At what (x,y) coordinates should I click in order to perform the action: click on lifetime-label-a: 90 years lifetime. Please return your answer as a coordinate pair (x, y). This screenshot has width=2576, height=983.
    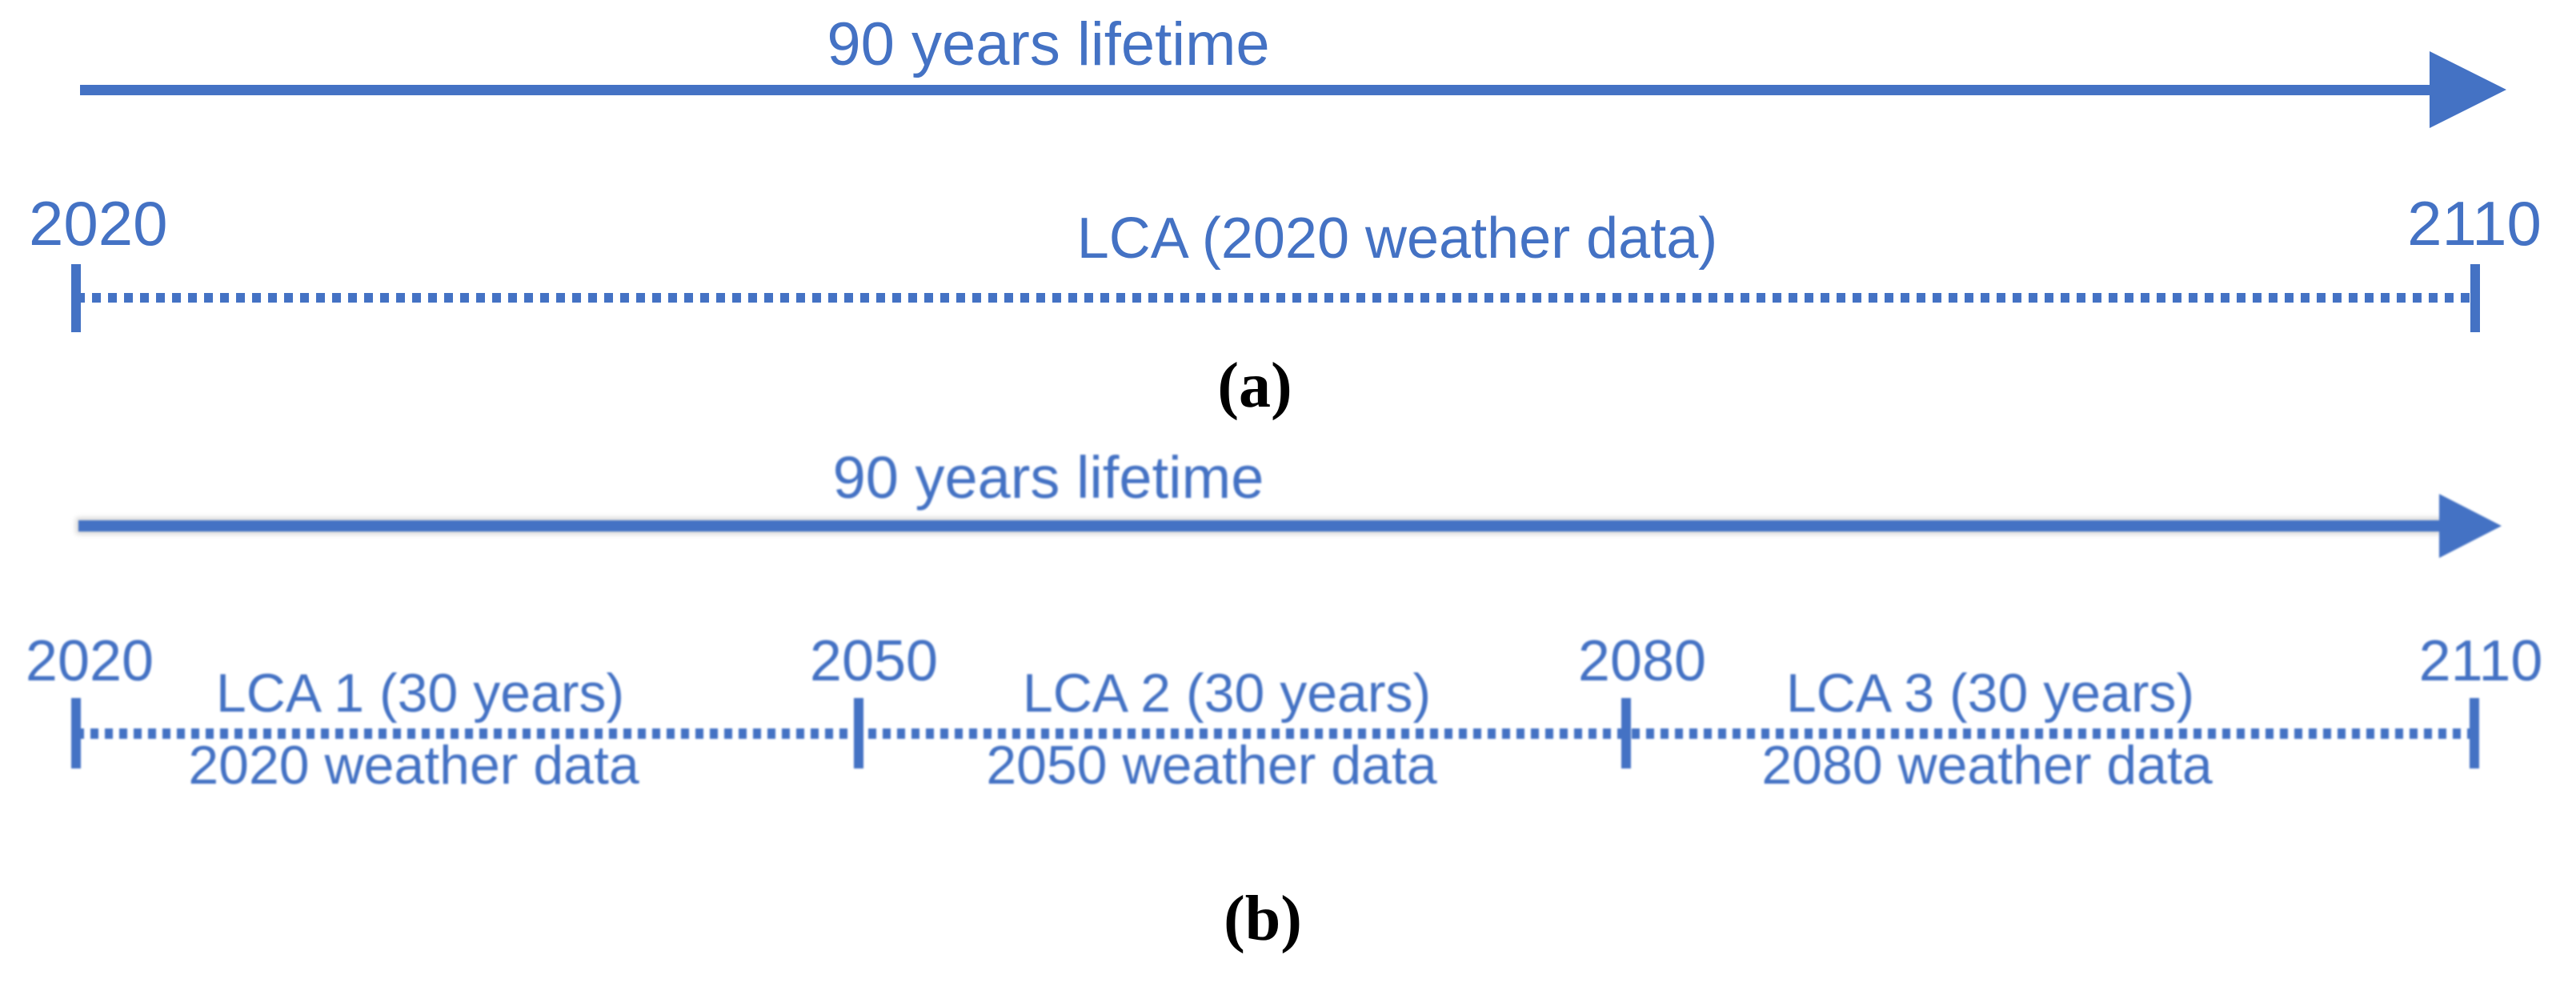
    Looking at the image, I should click on (1048, 44).